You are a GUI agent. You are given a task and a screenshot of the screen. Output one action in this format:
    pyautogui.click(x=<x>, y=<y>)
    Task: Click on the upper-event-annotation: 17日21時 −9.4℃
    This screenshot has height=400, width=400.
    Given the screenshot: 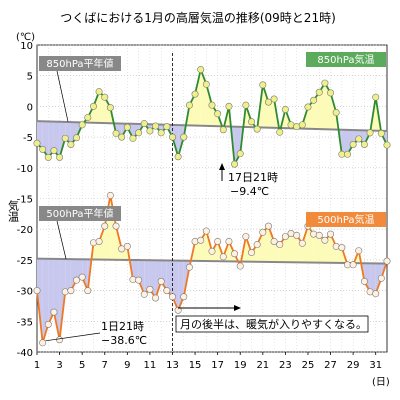 What is the action you would take?
    pyautogui.click(x=250, y=180)
    